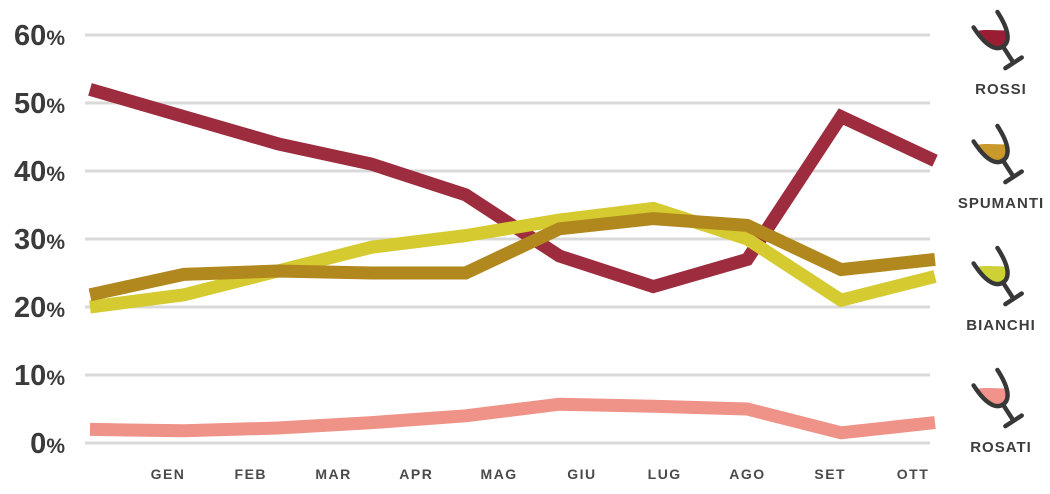 The image size is (1050, 494). Describe the element at coordinates (39, 376) in the screenshot. I see `y-axis-tick-label: 10%` at that location.